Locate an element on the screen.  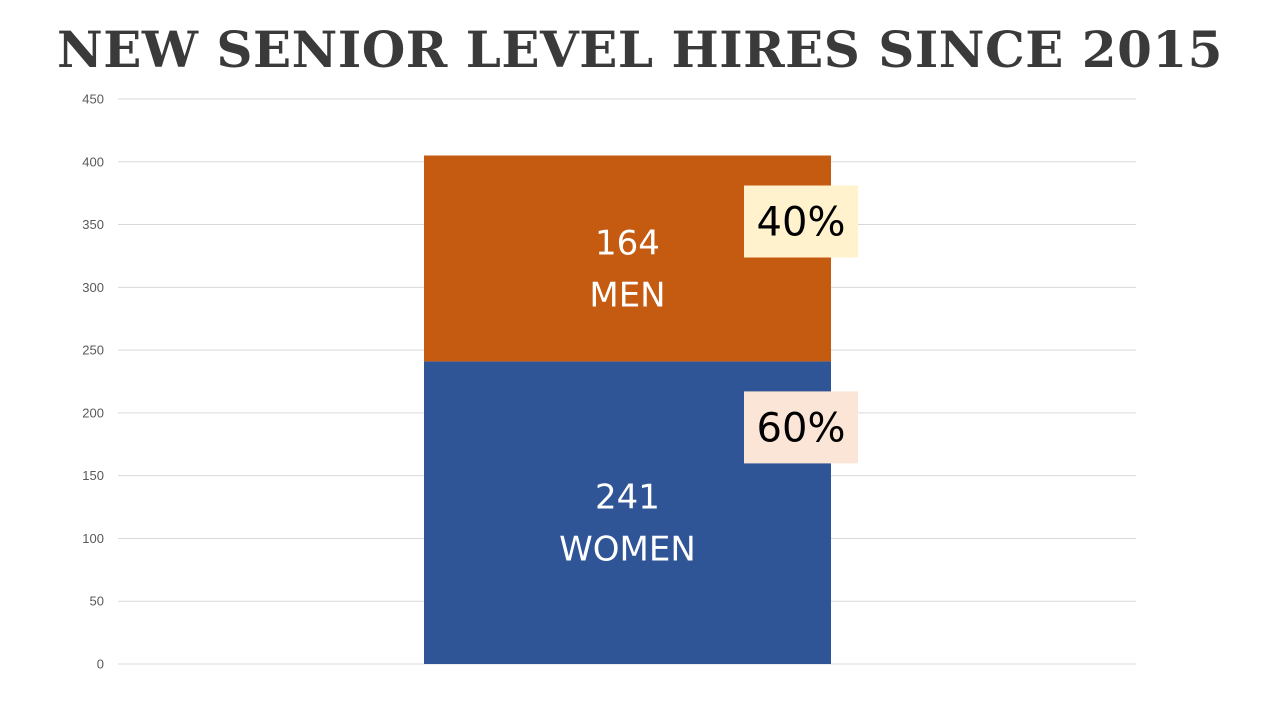
percent-badge-men is located at coordinates (801, 221).